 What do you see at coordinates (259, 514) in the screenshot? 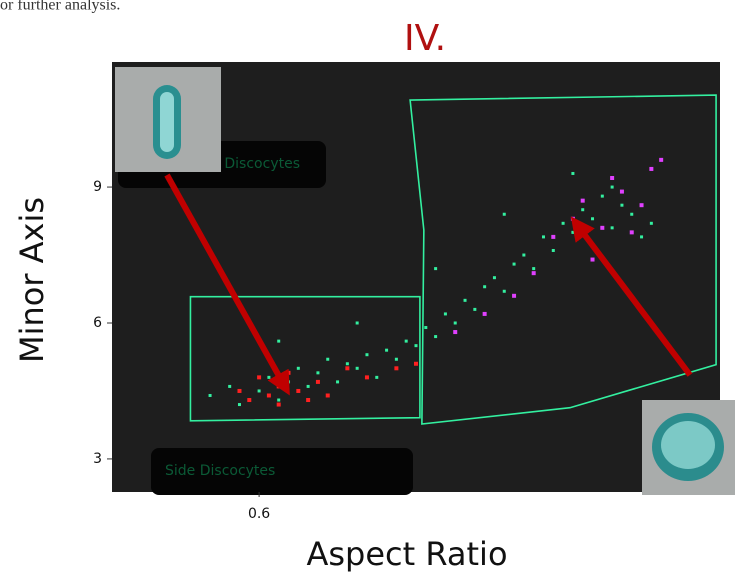
I see `x-tick-label: 0.6` at bounding box center [259, 514].